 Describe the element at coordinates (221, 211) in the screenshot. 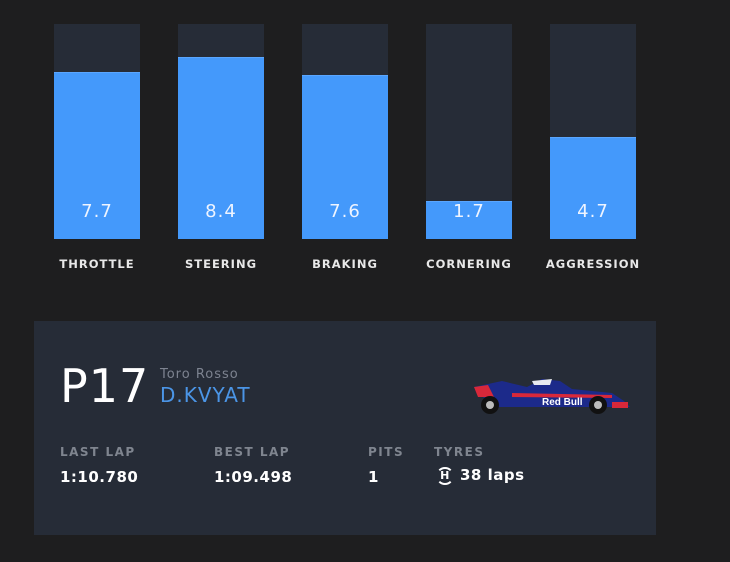

I see `bar-value-label: 8.4` at that location.